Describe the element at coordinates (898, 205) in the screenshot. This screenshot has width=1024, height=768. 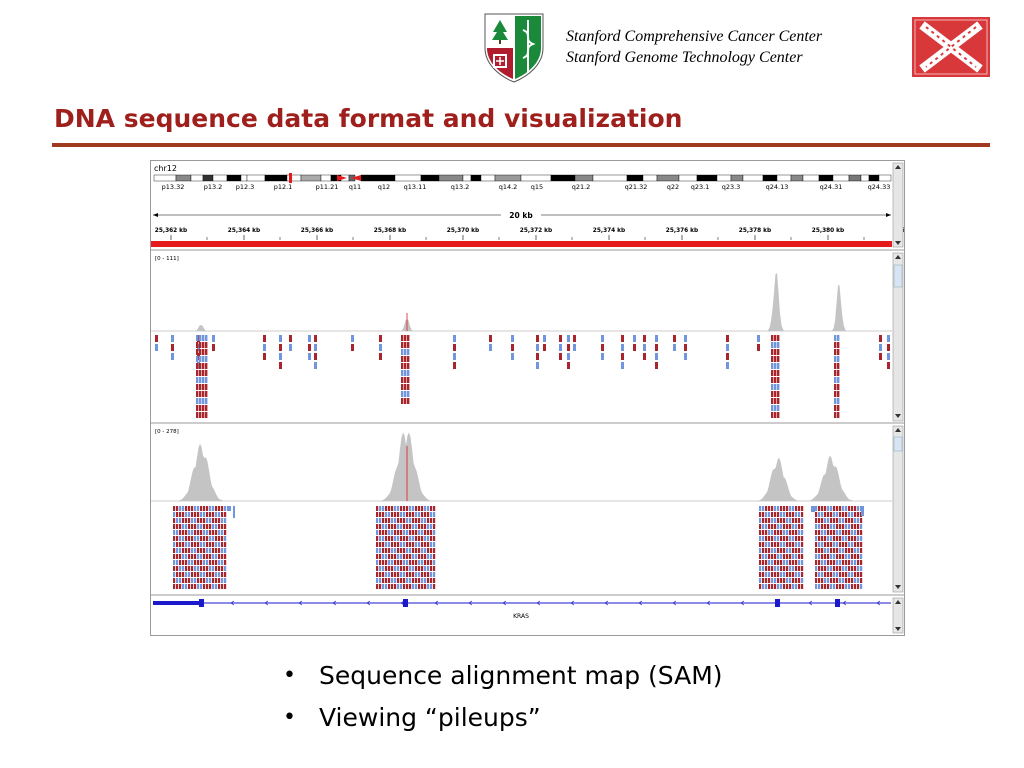
I see `header-scrollbar` at that location.